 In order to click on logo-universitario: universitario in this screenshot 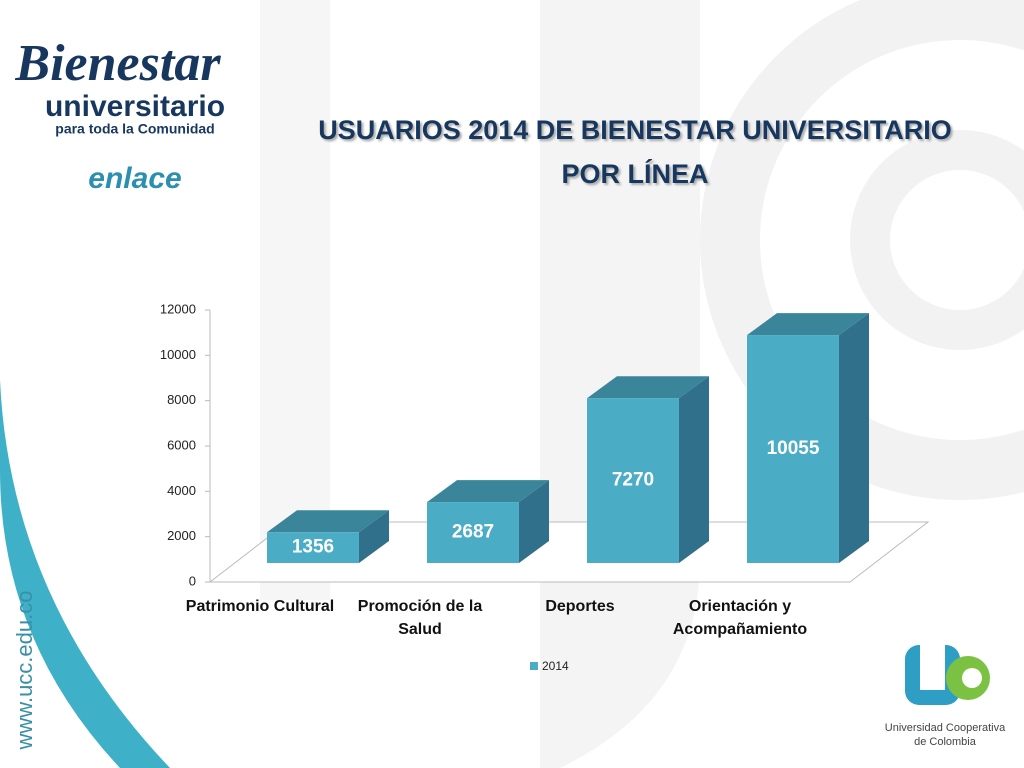, I will do `click(135, 106)`.